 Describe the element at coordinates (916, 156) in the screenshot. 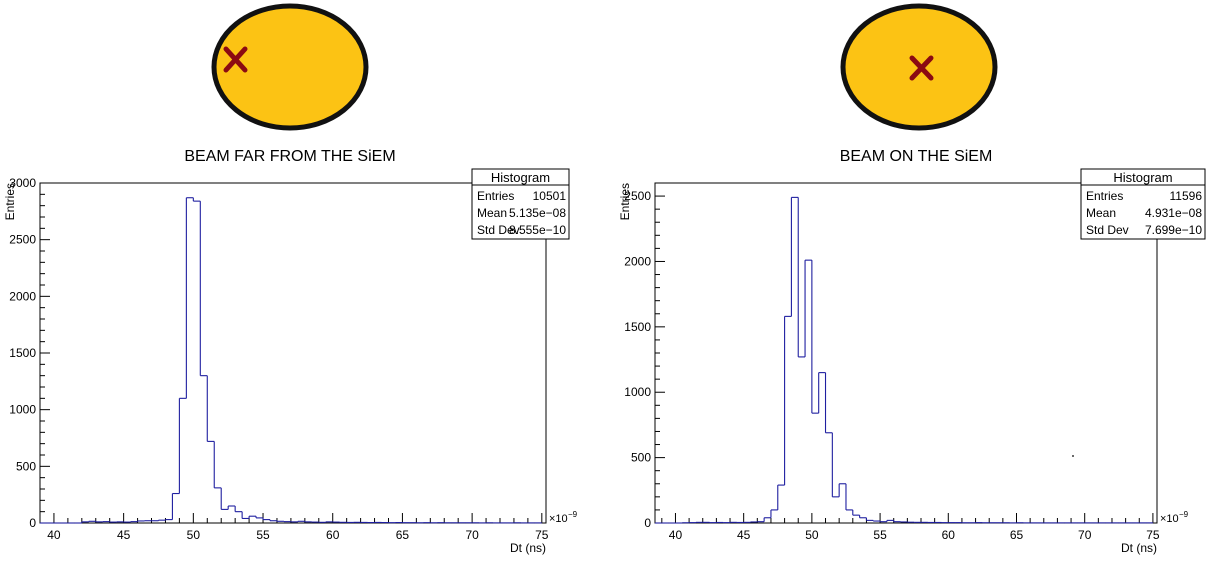

I see `caption-right: BEAM ON THE SiEM` at that location.